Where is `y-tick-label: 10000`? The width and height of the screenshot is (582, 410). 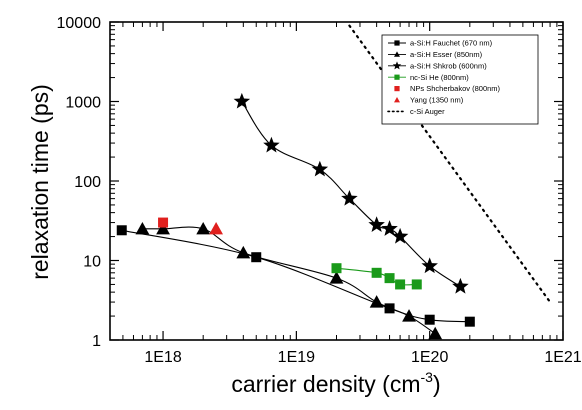 y-tick-label: 10000 is located at coordinates (79, 23).